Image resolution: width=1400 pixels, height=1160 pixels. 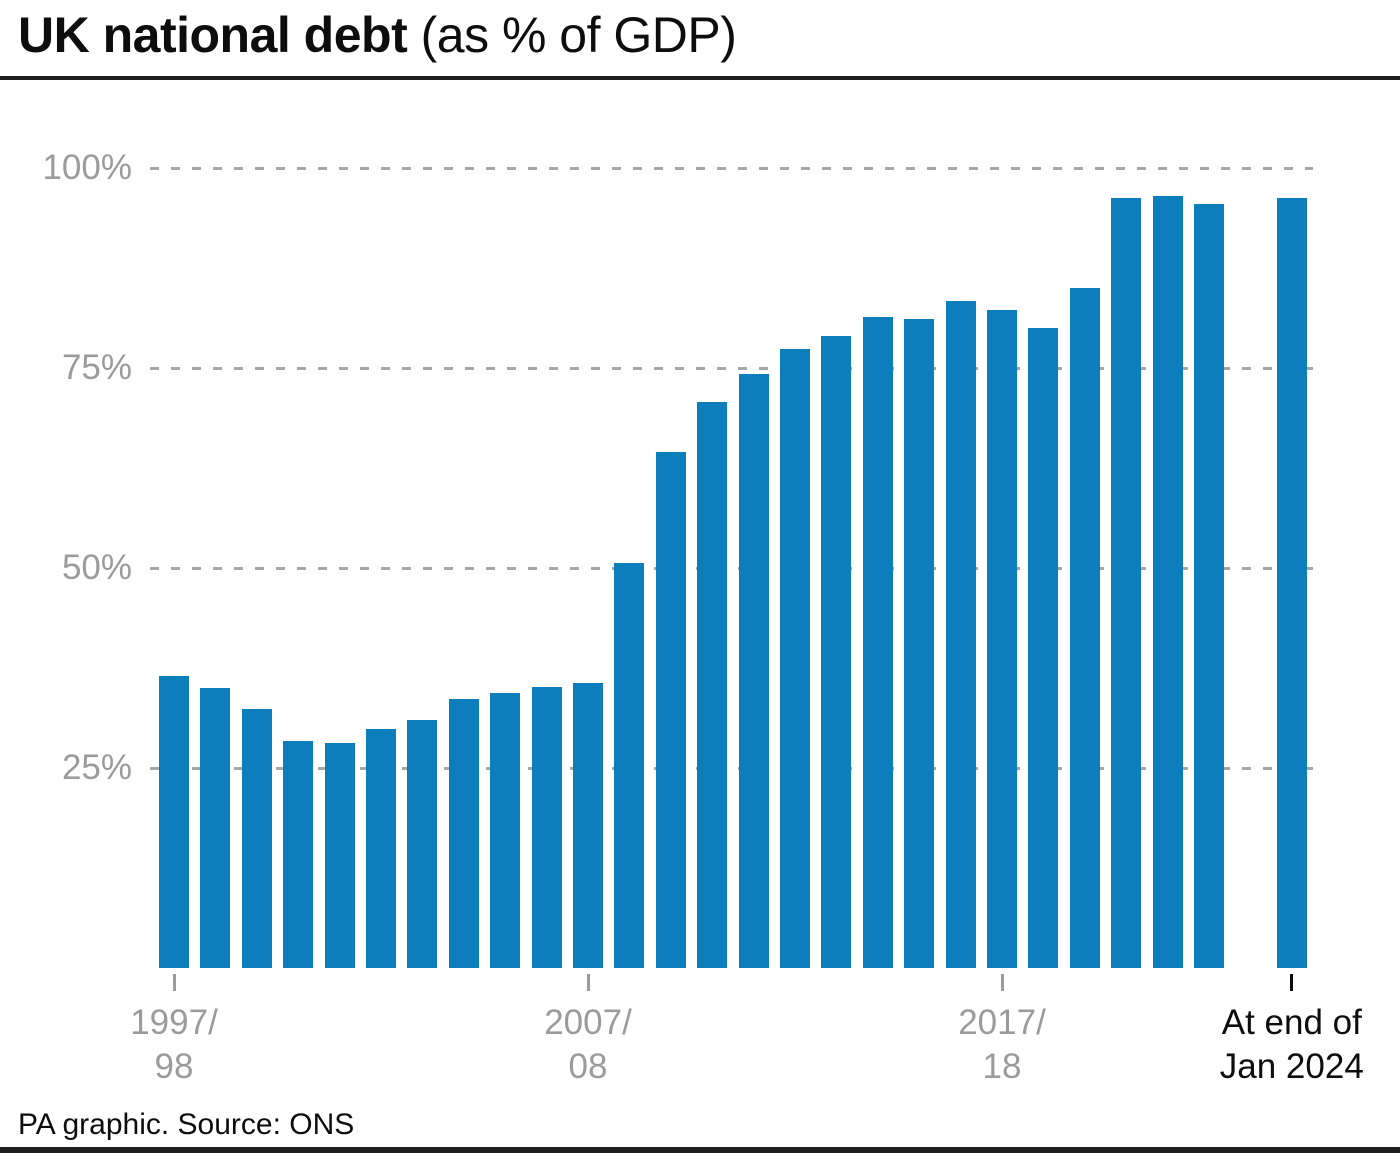 I want to click on bar-at-end-of-jan-2024, so click(x=1291, y=582).